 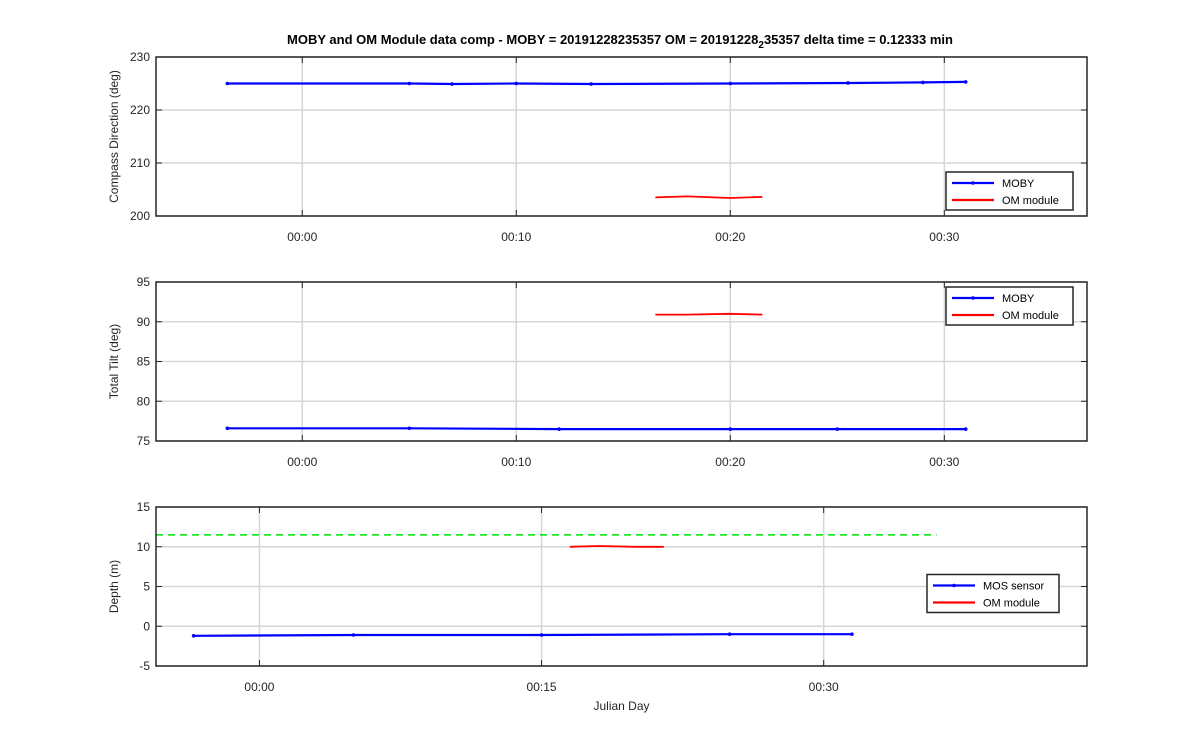 I want to click on x-tick-label: 00:15, so click(x=542, y=687).